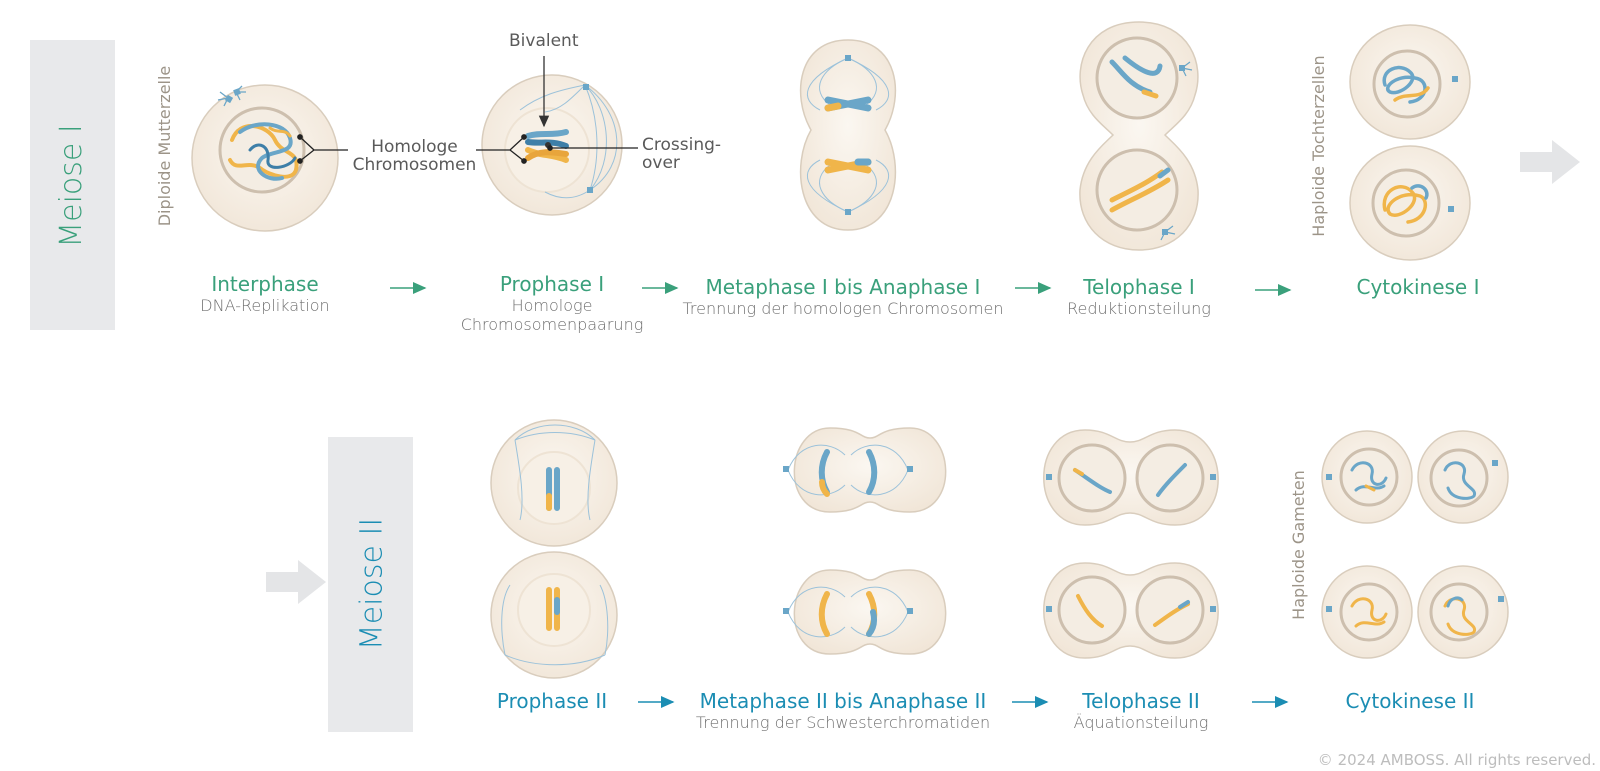 Image resolution: width=1600 pixels, height=771 pixels. Describe the element at coordinates (592, 148) in the screenshot. I see `crossing-over-pointer` at that location.